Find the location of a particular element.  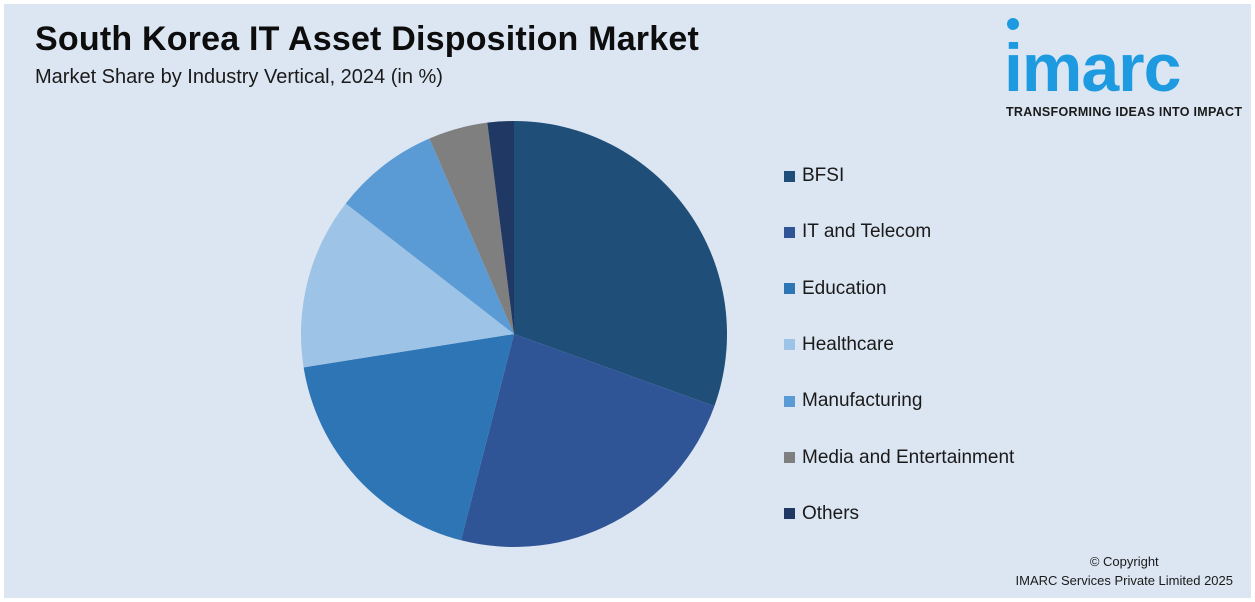

legend-item-media-and-entertainment: Media and Entertainment is located at coordinates (899, 458).